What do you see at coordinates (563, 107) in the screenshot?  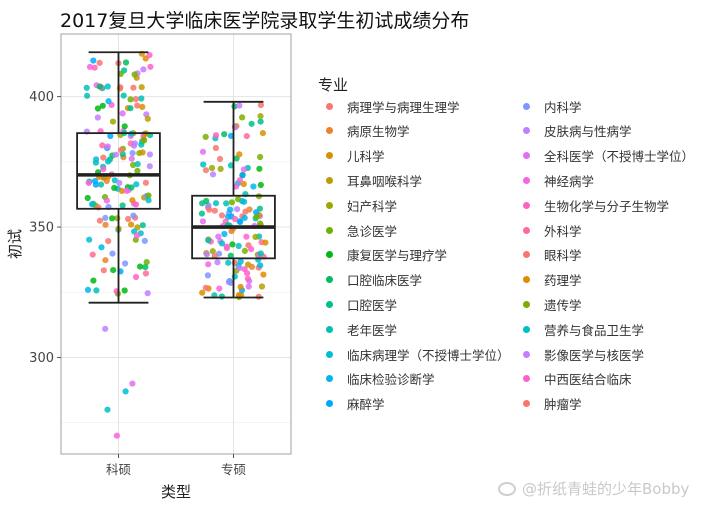 I see `legend-label: 内科学` at bounding box center [563, 107].